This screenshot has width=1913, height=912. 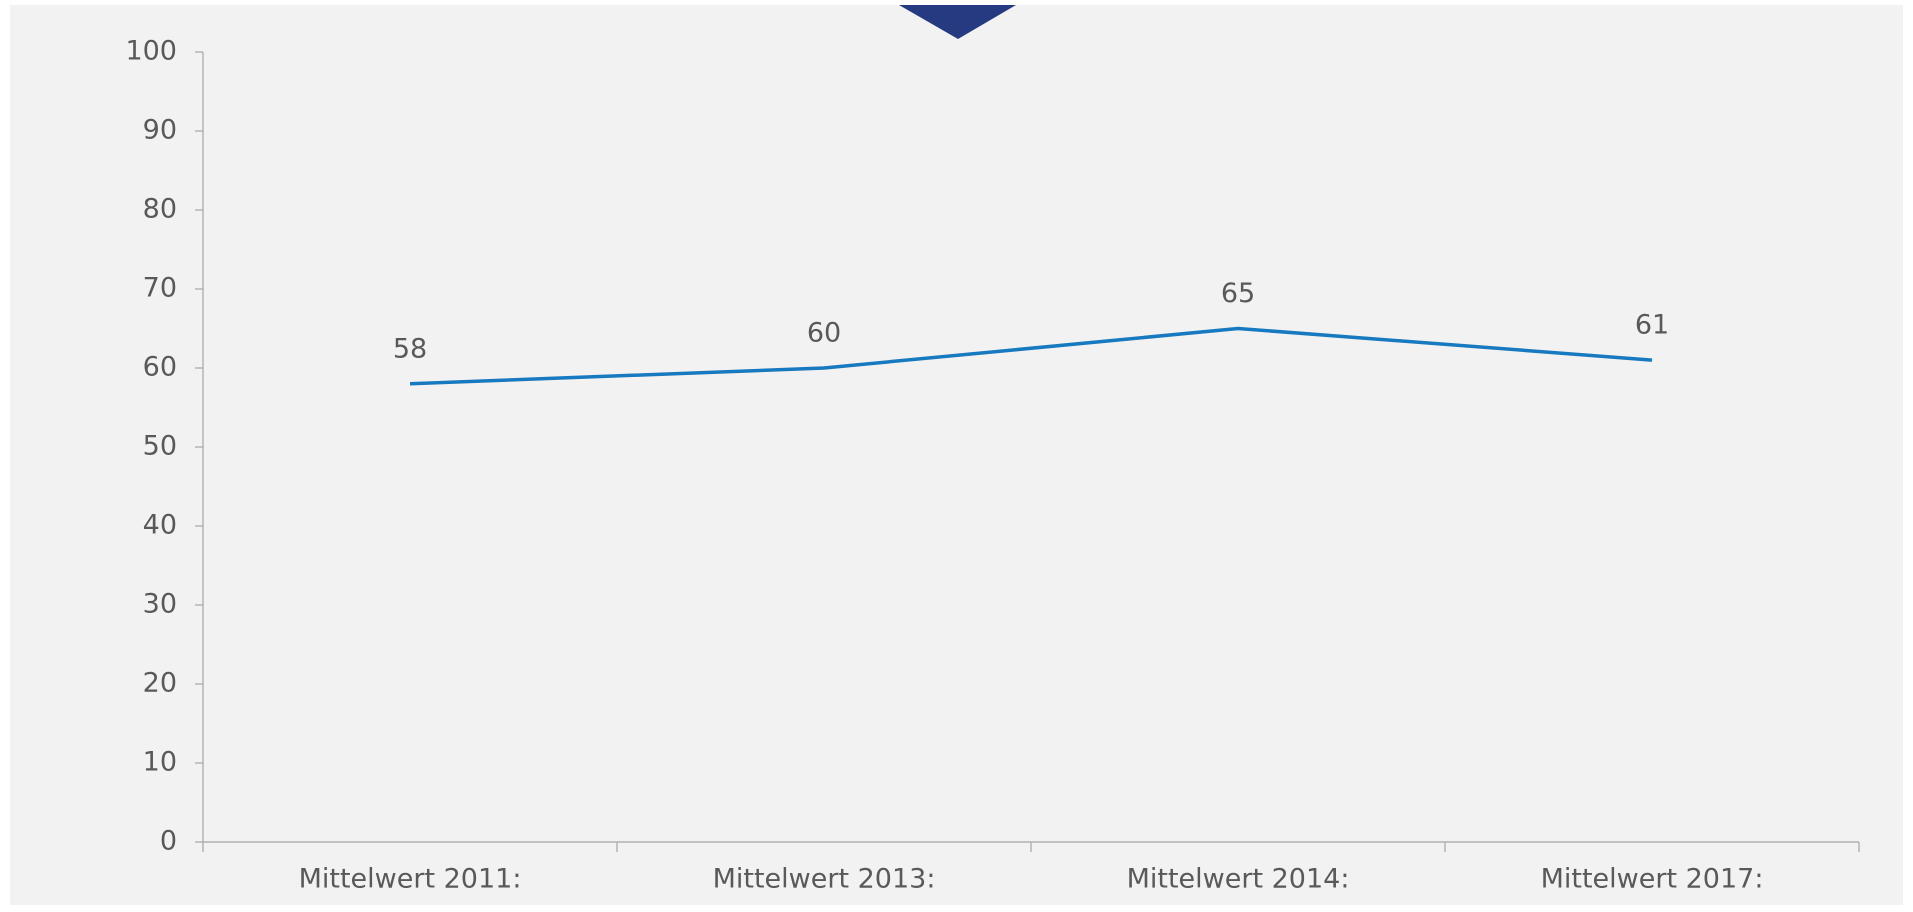 What do you see at coordinates (168, 841) in the screenshot?
I see `y-tick-label: 0` at bounding box center [168, 841].